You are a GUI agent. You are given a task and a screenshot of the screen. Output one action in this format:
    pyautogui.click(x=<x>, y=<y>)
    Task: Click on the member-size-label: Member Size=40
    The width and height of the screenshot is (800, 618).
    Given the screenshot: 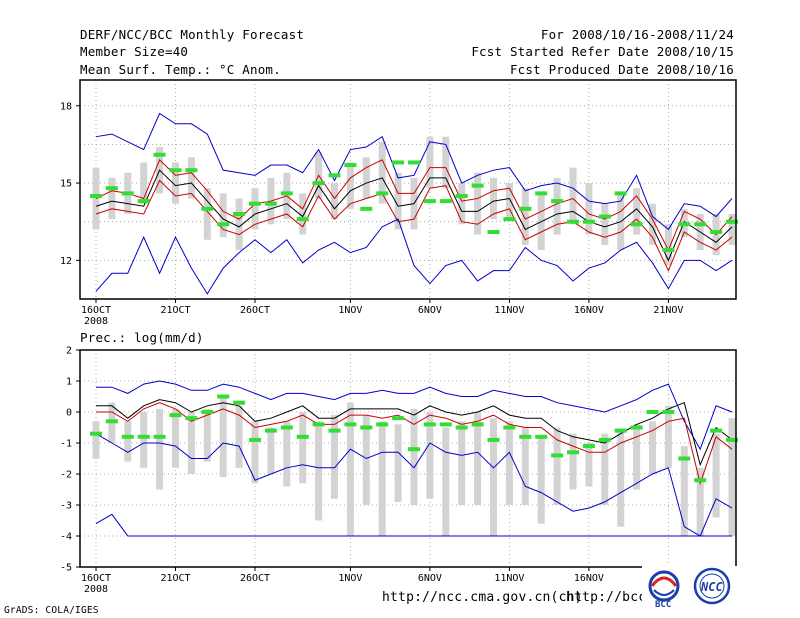 What is the action you would take?
    pyautogui.click(x=134, y=51)
    